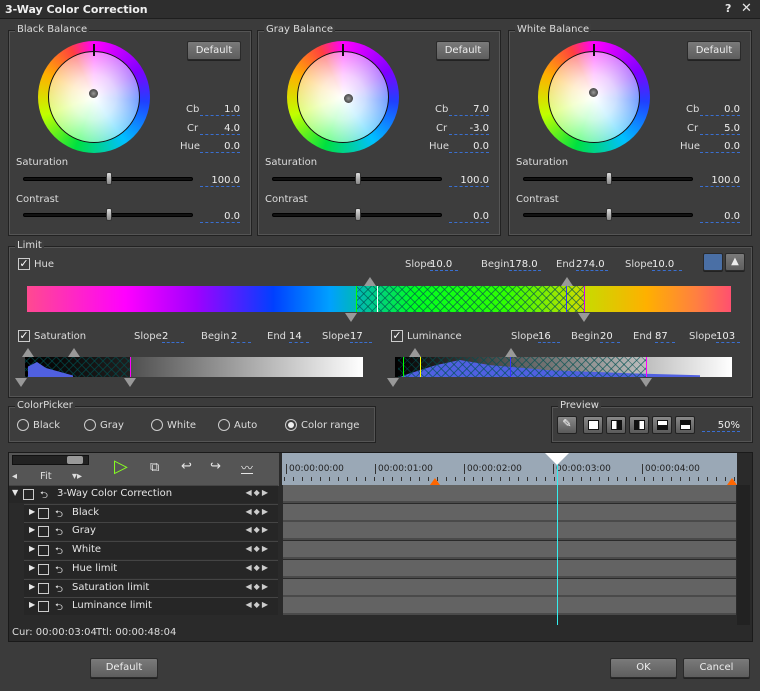 Image resolution: width=760 pixels, height=691 pixels. Describe the element at coordinates (74, 352) in the screenshot. I see `sat-end-handle` at that location.